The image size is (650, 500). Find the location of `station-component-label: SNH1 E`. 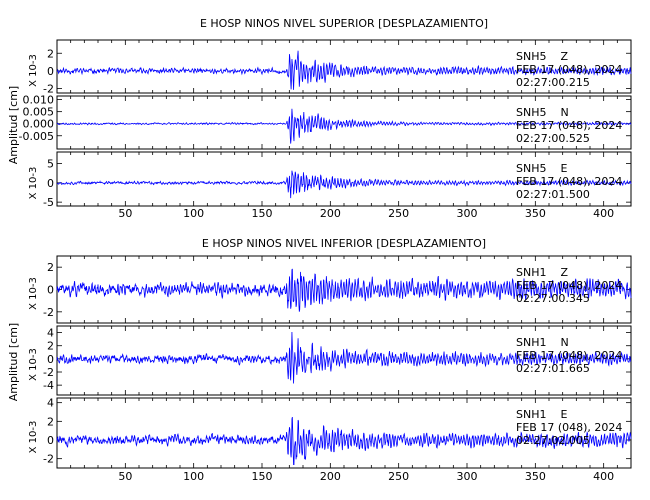

station-component-label: SNH1 E is located at coordinates (541, 414).